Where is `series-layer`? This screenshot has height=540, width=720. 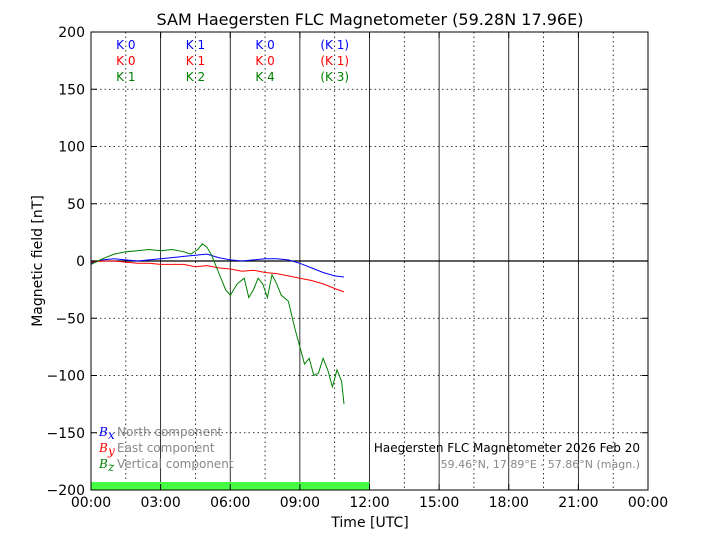
series-layer is located at coordinates (217, 324).